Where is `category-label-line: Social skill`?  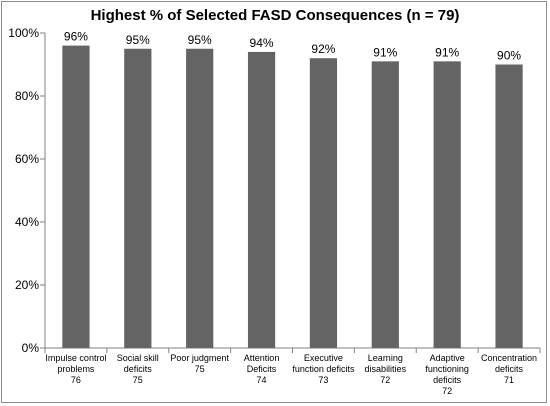
category-label-line: Social skill is located at coordinates (138, 358).